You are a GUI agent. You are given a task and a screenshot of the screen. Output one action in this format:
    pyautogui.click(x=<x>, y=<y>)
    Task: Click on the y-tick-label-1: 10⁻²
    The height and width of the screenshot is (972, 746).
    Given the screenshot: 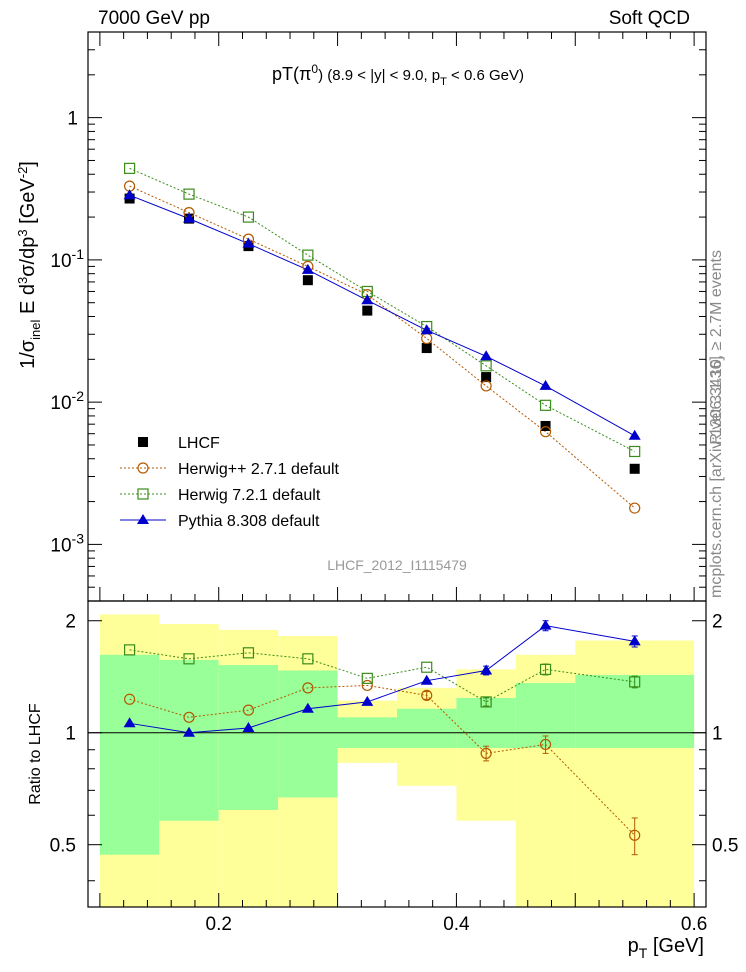 What is the action you would take?
    pyautogui.click(x=67, y=401)
    